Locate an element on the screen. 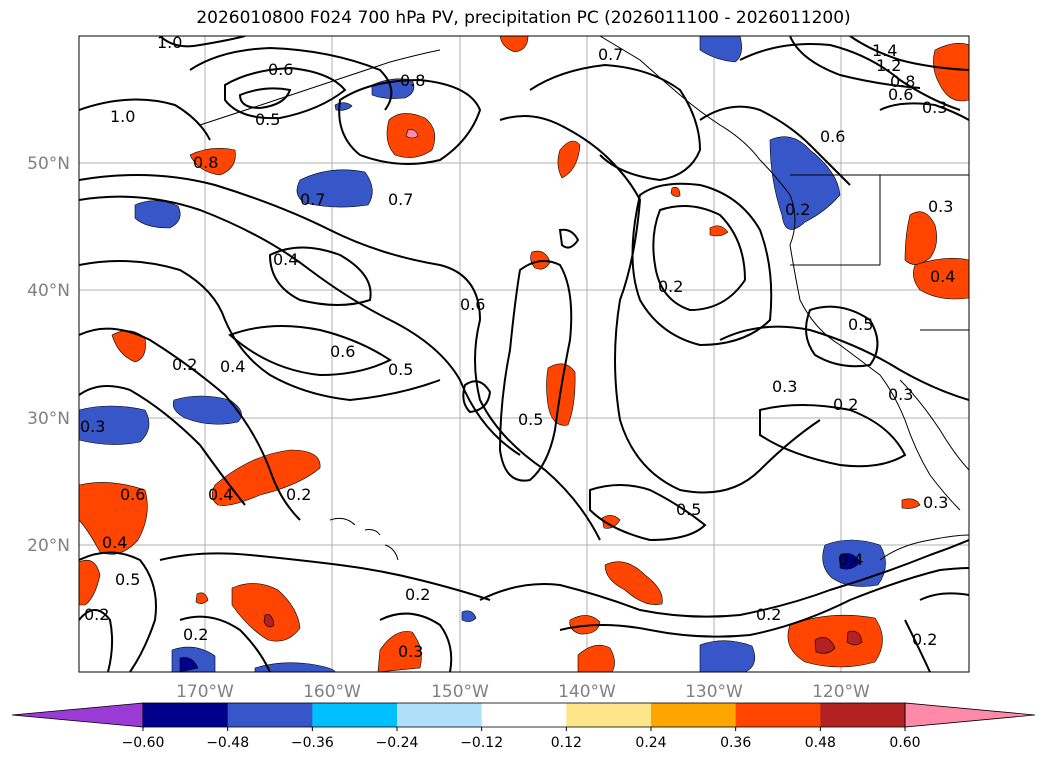 The width and height of the screenshot is (1047, 765). coastline-mexico is located at coordinates (924, 470).